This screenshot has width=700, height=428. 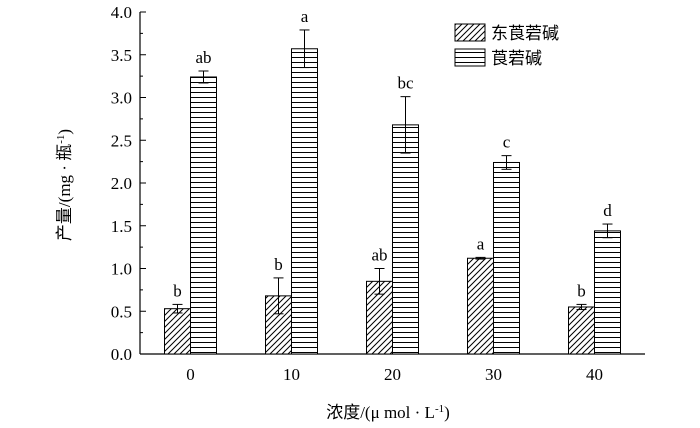 What do you see at coordinates (121, 55) in the screenshot?
I see `y-tick-label: 3.5` at bounding box center [121, 55].